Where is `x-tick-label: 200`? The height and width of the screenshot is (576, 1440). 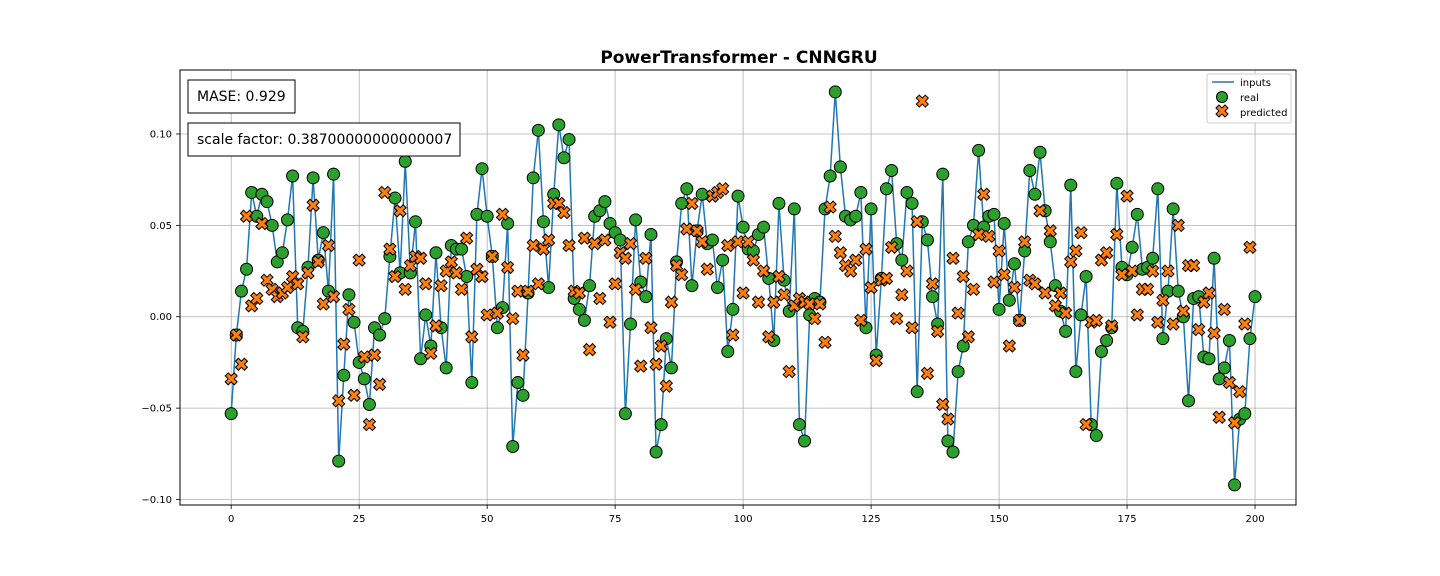 x-tick-label: 200 is located at coordinates (1254, 519).